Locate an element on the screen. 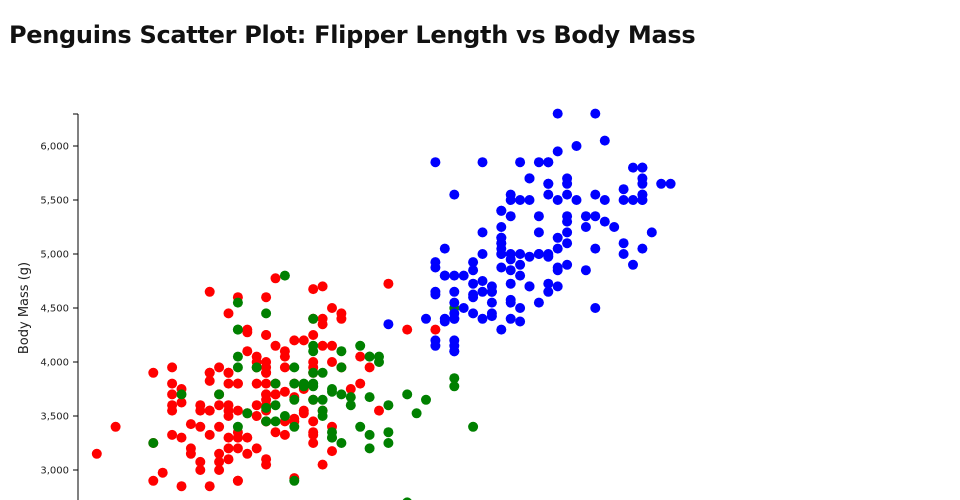 This screenshot has width=960, height=500. y-axis: 3,000 3,500 4,000 4,500 5,000 5,500 6,000 is located at coordinates (59, 306).